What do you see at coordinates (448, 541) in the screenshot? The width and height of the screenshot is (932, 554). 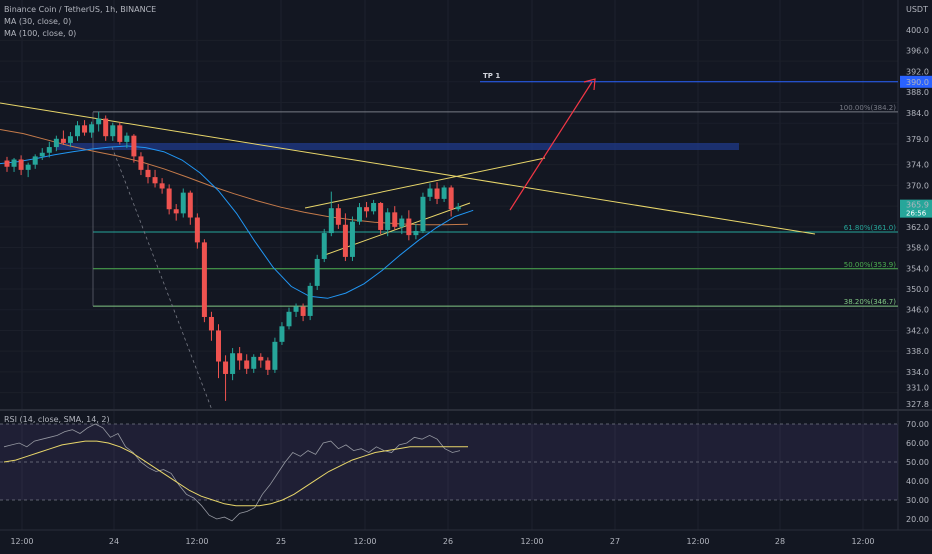 I see `time-tick: 26` at bounding box center [448, 541].